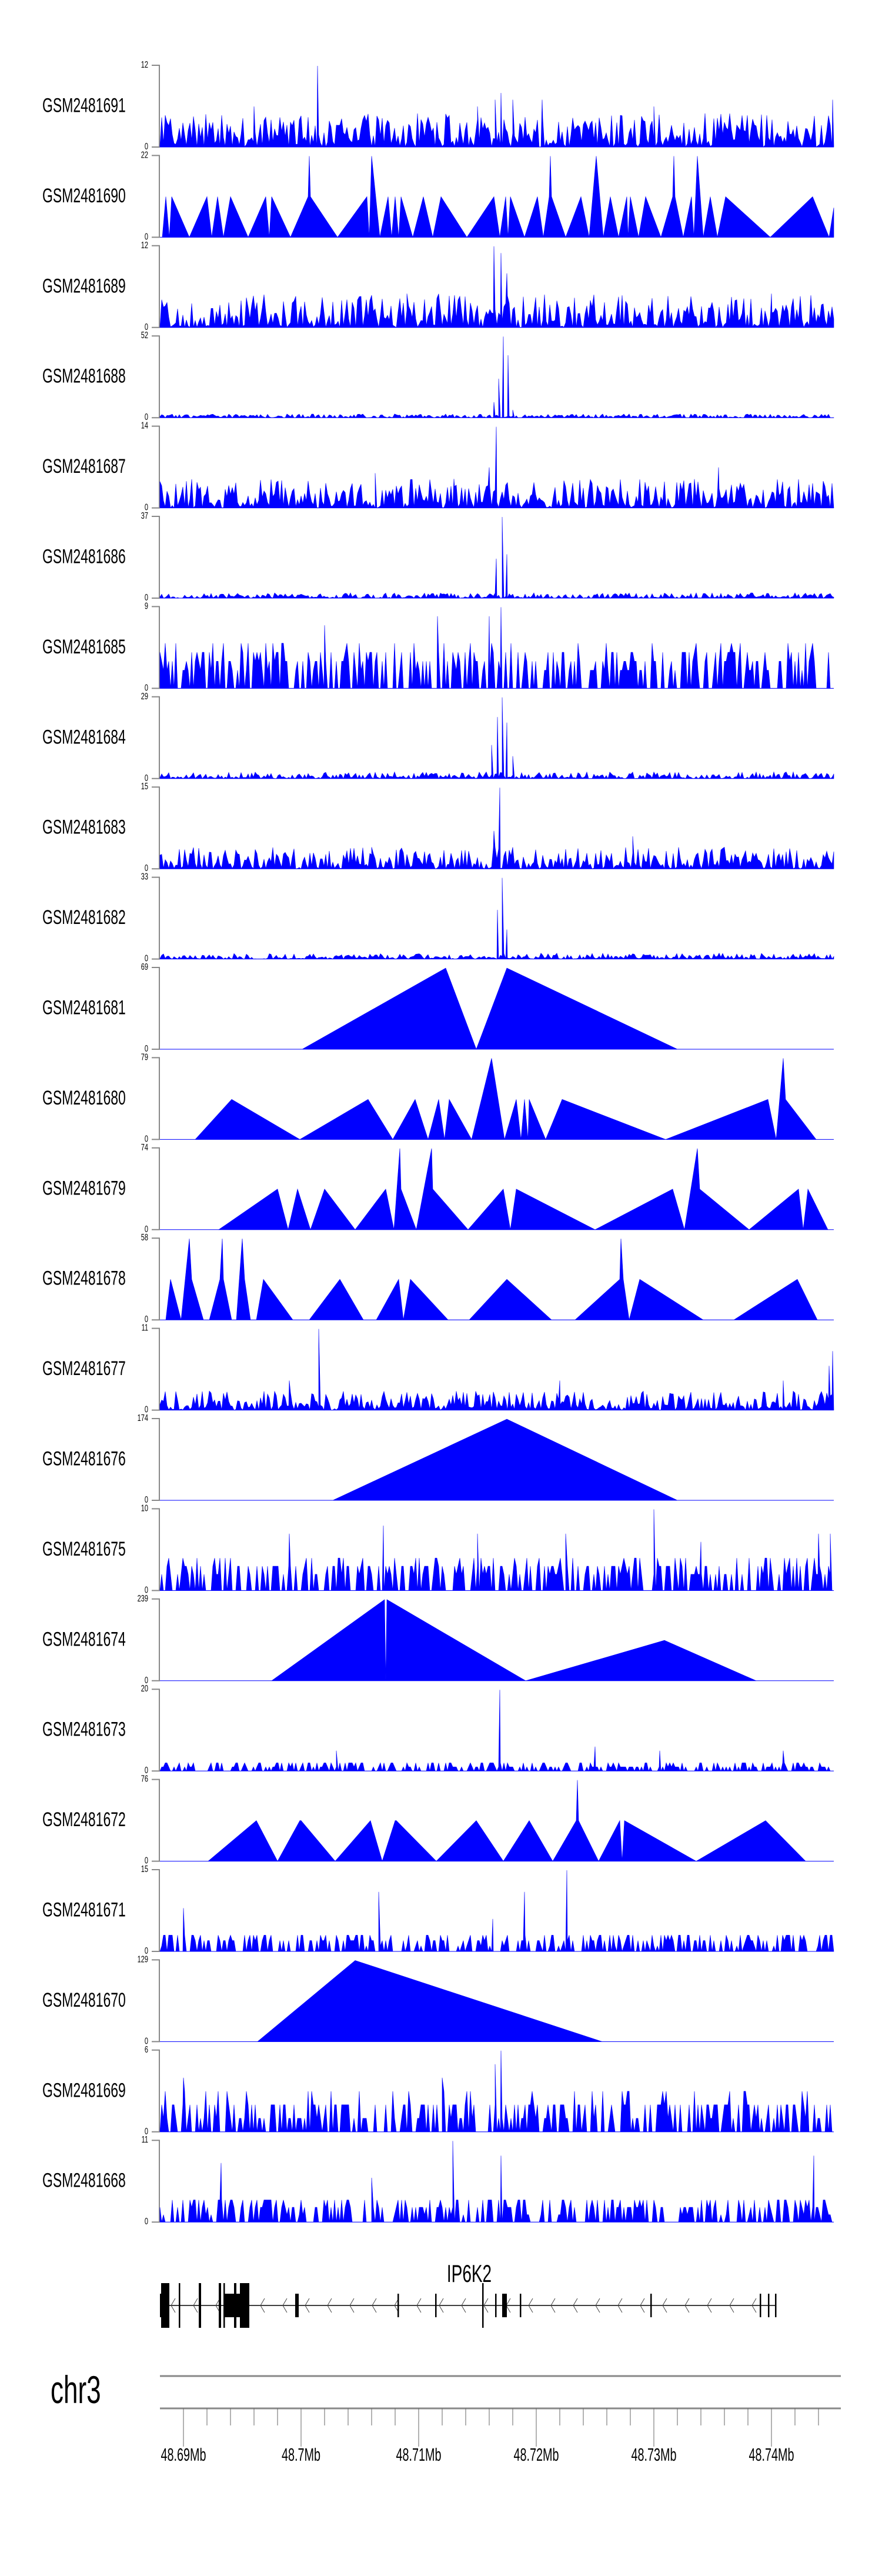 The height and width of the screenshot is (2576, 882). Describe the element at coordinates (84, 646) in the screenshot. I see `track-label: GSM2481685` at that location.